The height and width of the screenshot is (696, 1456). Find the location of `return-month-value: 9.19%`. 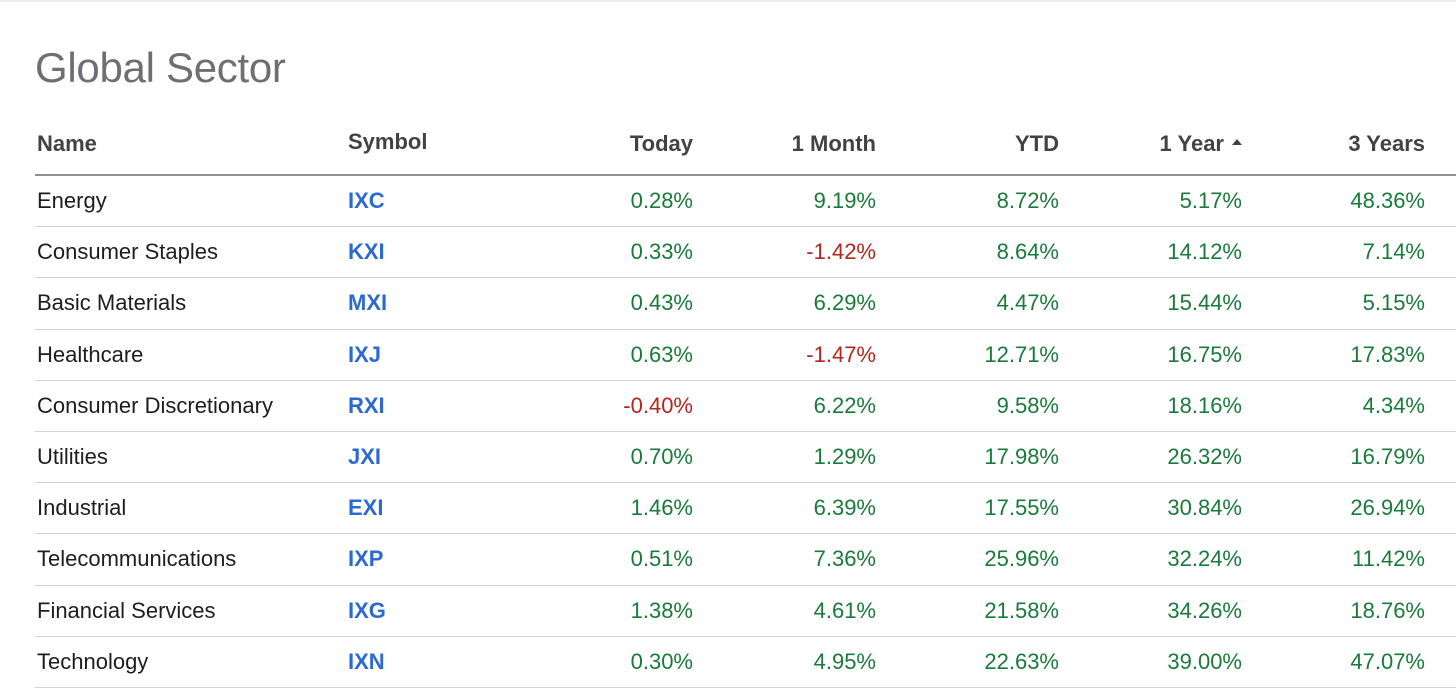

return-month-value: 9.19% is located at coordinates (844, 200).